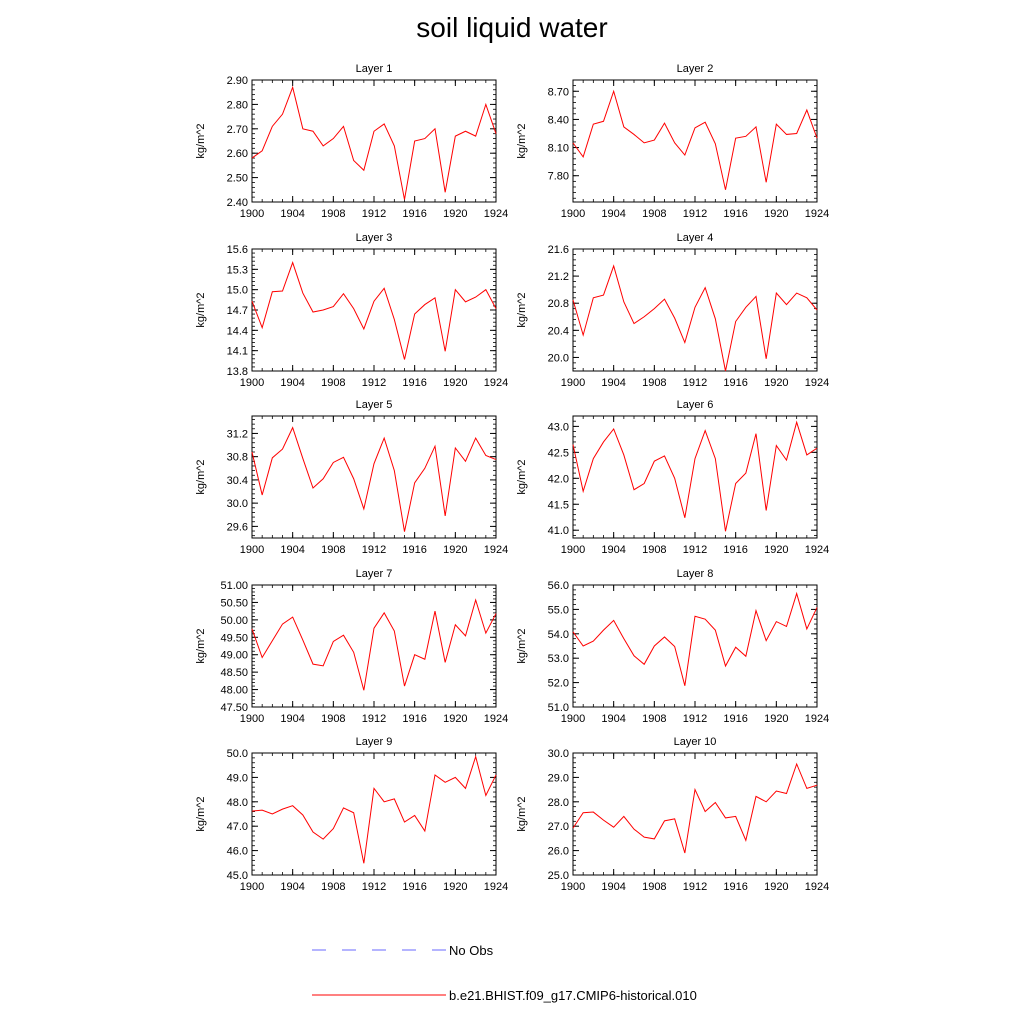  I want to click on y-tick-label: 43.0, so click(558, 427).